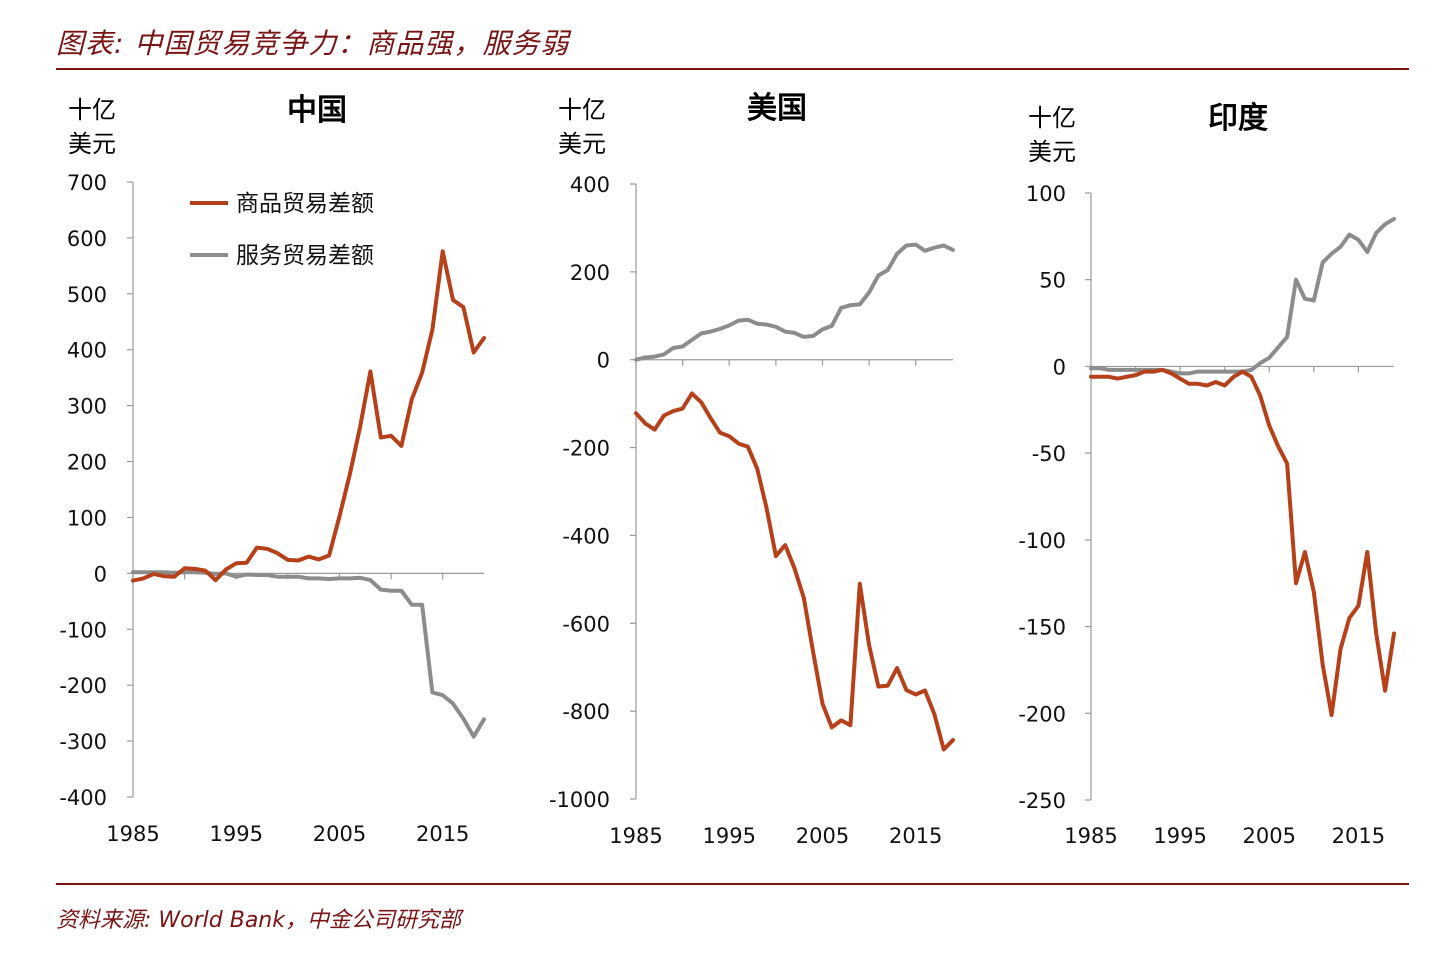  What do you see at coordinates (1042, 801) in the screenshot?
I see `y-tick-label-india: -250` at bounding box center [1042, 801].